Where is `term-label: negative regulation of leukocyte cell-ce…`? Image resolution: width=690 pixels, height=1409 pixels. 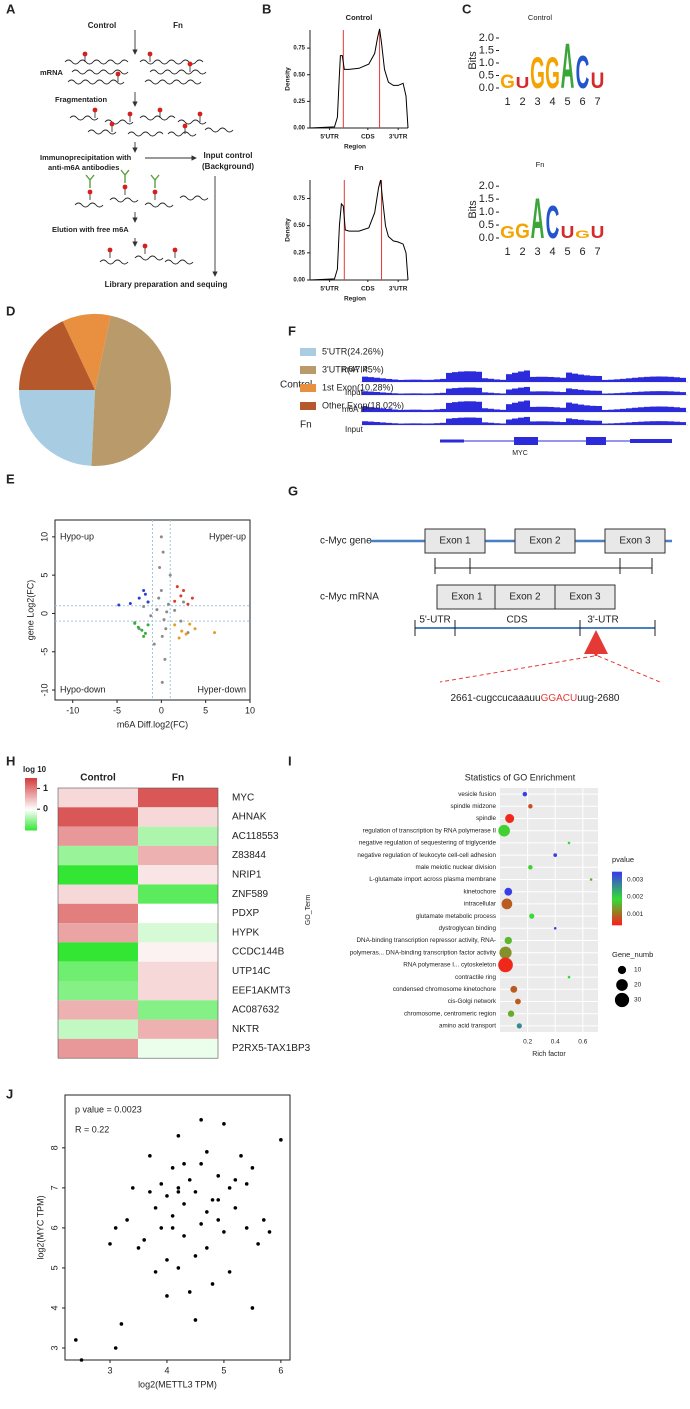 term-label: negative regulation of leukocyte cell-ce… is located at coordinates (426, 855).